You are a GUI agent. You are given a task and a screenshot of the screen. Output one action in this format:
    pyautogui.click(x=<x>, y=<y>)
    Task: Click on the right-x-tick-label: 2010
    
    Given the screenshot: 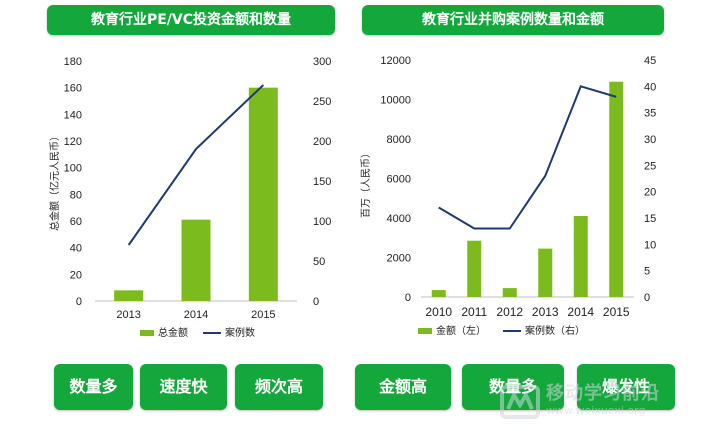 What is the action you would take?
    pyautogui.click(x=438, y=312)
    